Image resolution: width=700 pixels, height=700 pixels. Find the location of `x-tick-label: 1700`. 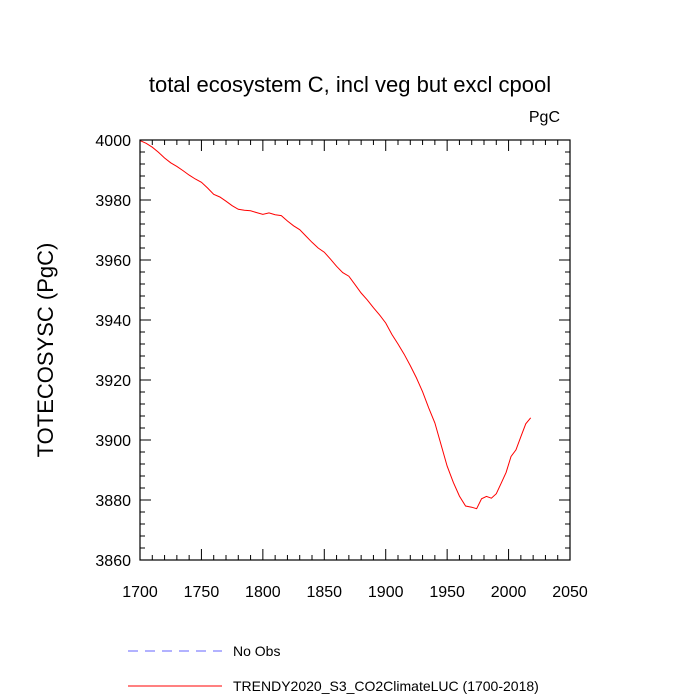

x-tick-label: 1700 is located at coordinates (140, 592).